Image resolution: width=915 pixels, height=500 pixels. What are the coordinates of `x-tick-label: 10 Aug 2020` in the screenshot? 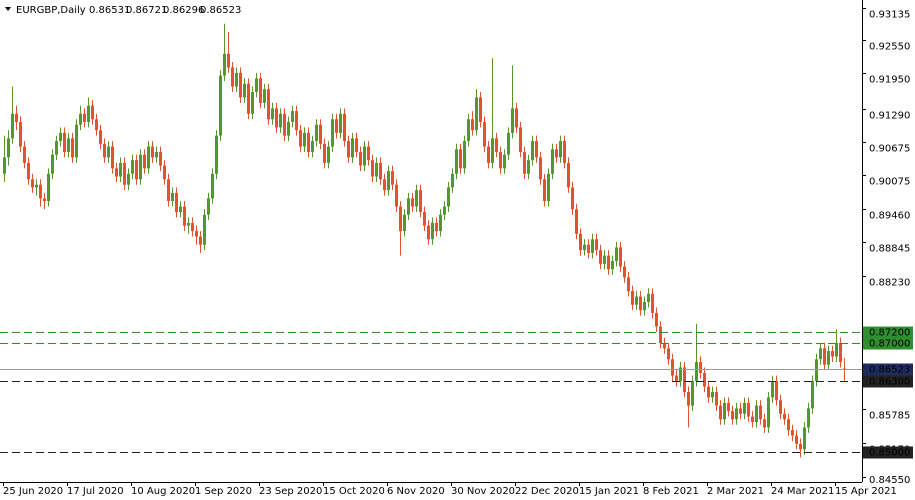 It's located at (163, 491).